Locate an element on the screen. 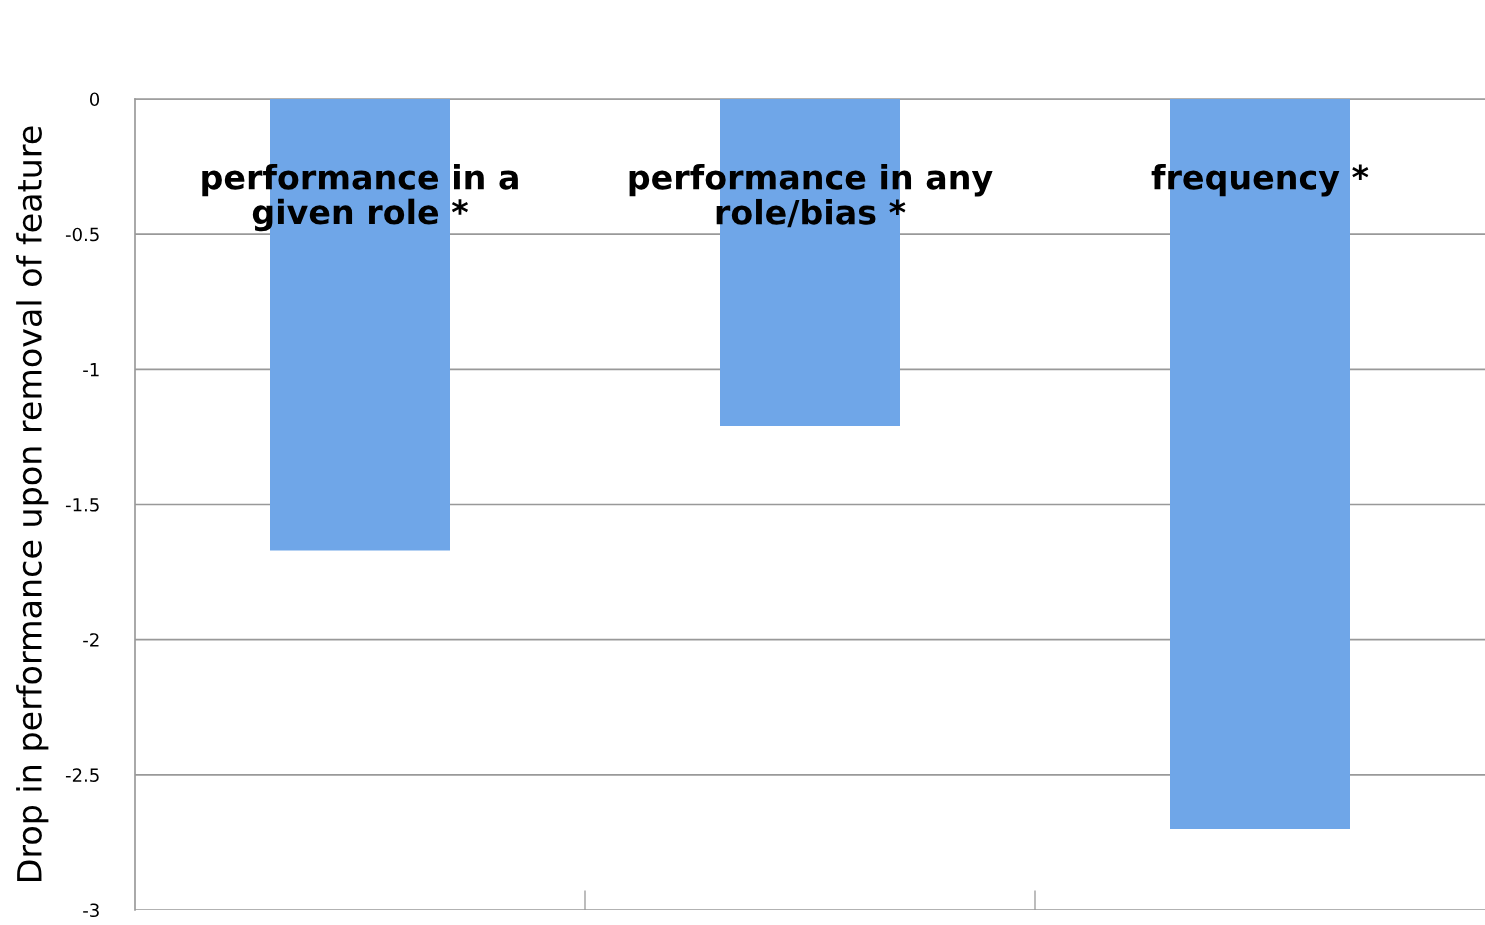  y-tick-label: -1 is located at coordinates (91, 370).